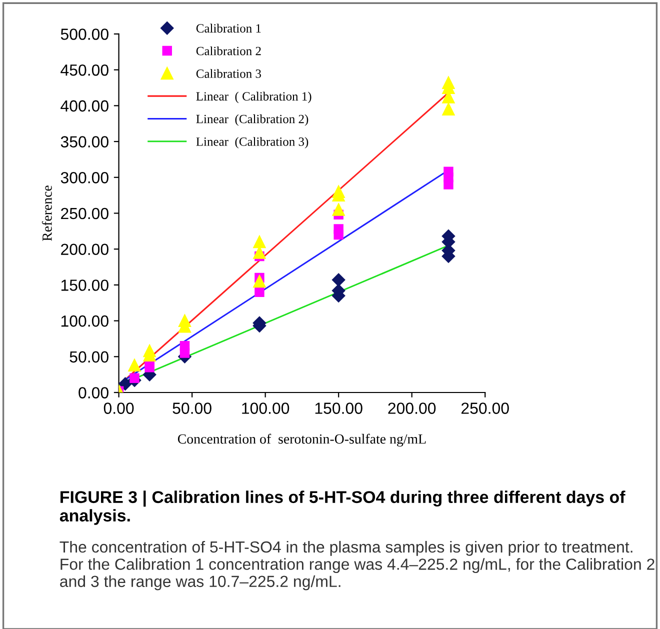 The image size is (660, 629). I want to click on y-tick-label: 50.00, so click(89, 357).